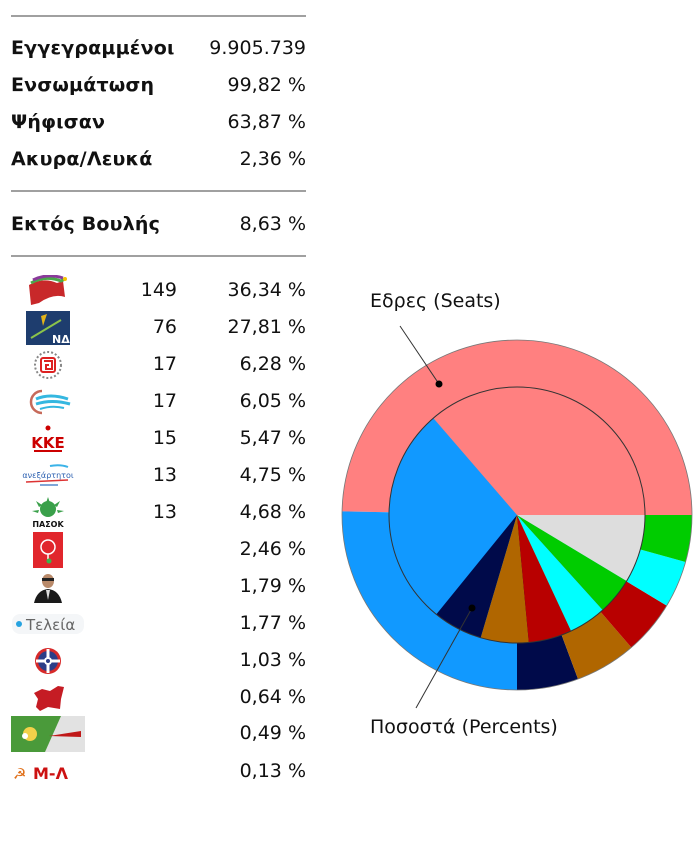 This screenshot has height=863, width=700. What do you see at coordinates (164, 327) in the screenshot?
I see `party-seats: 76` at bounding box center [164, 327].